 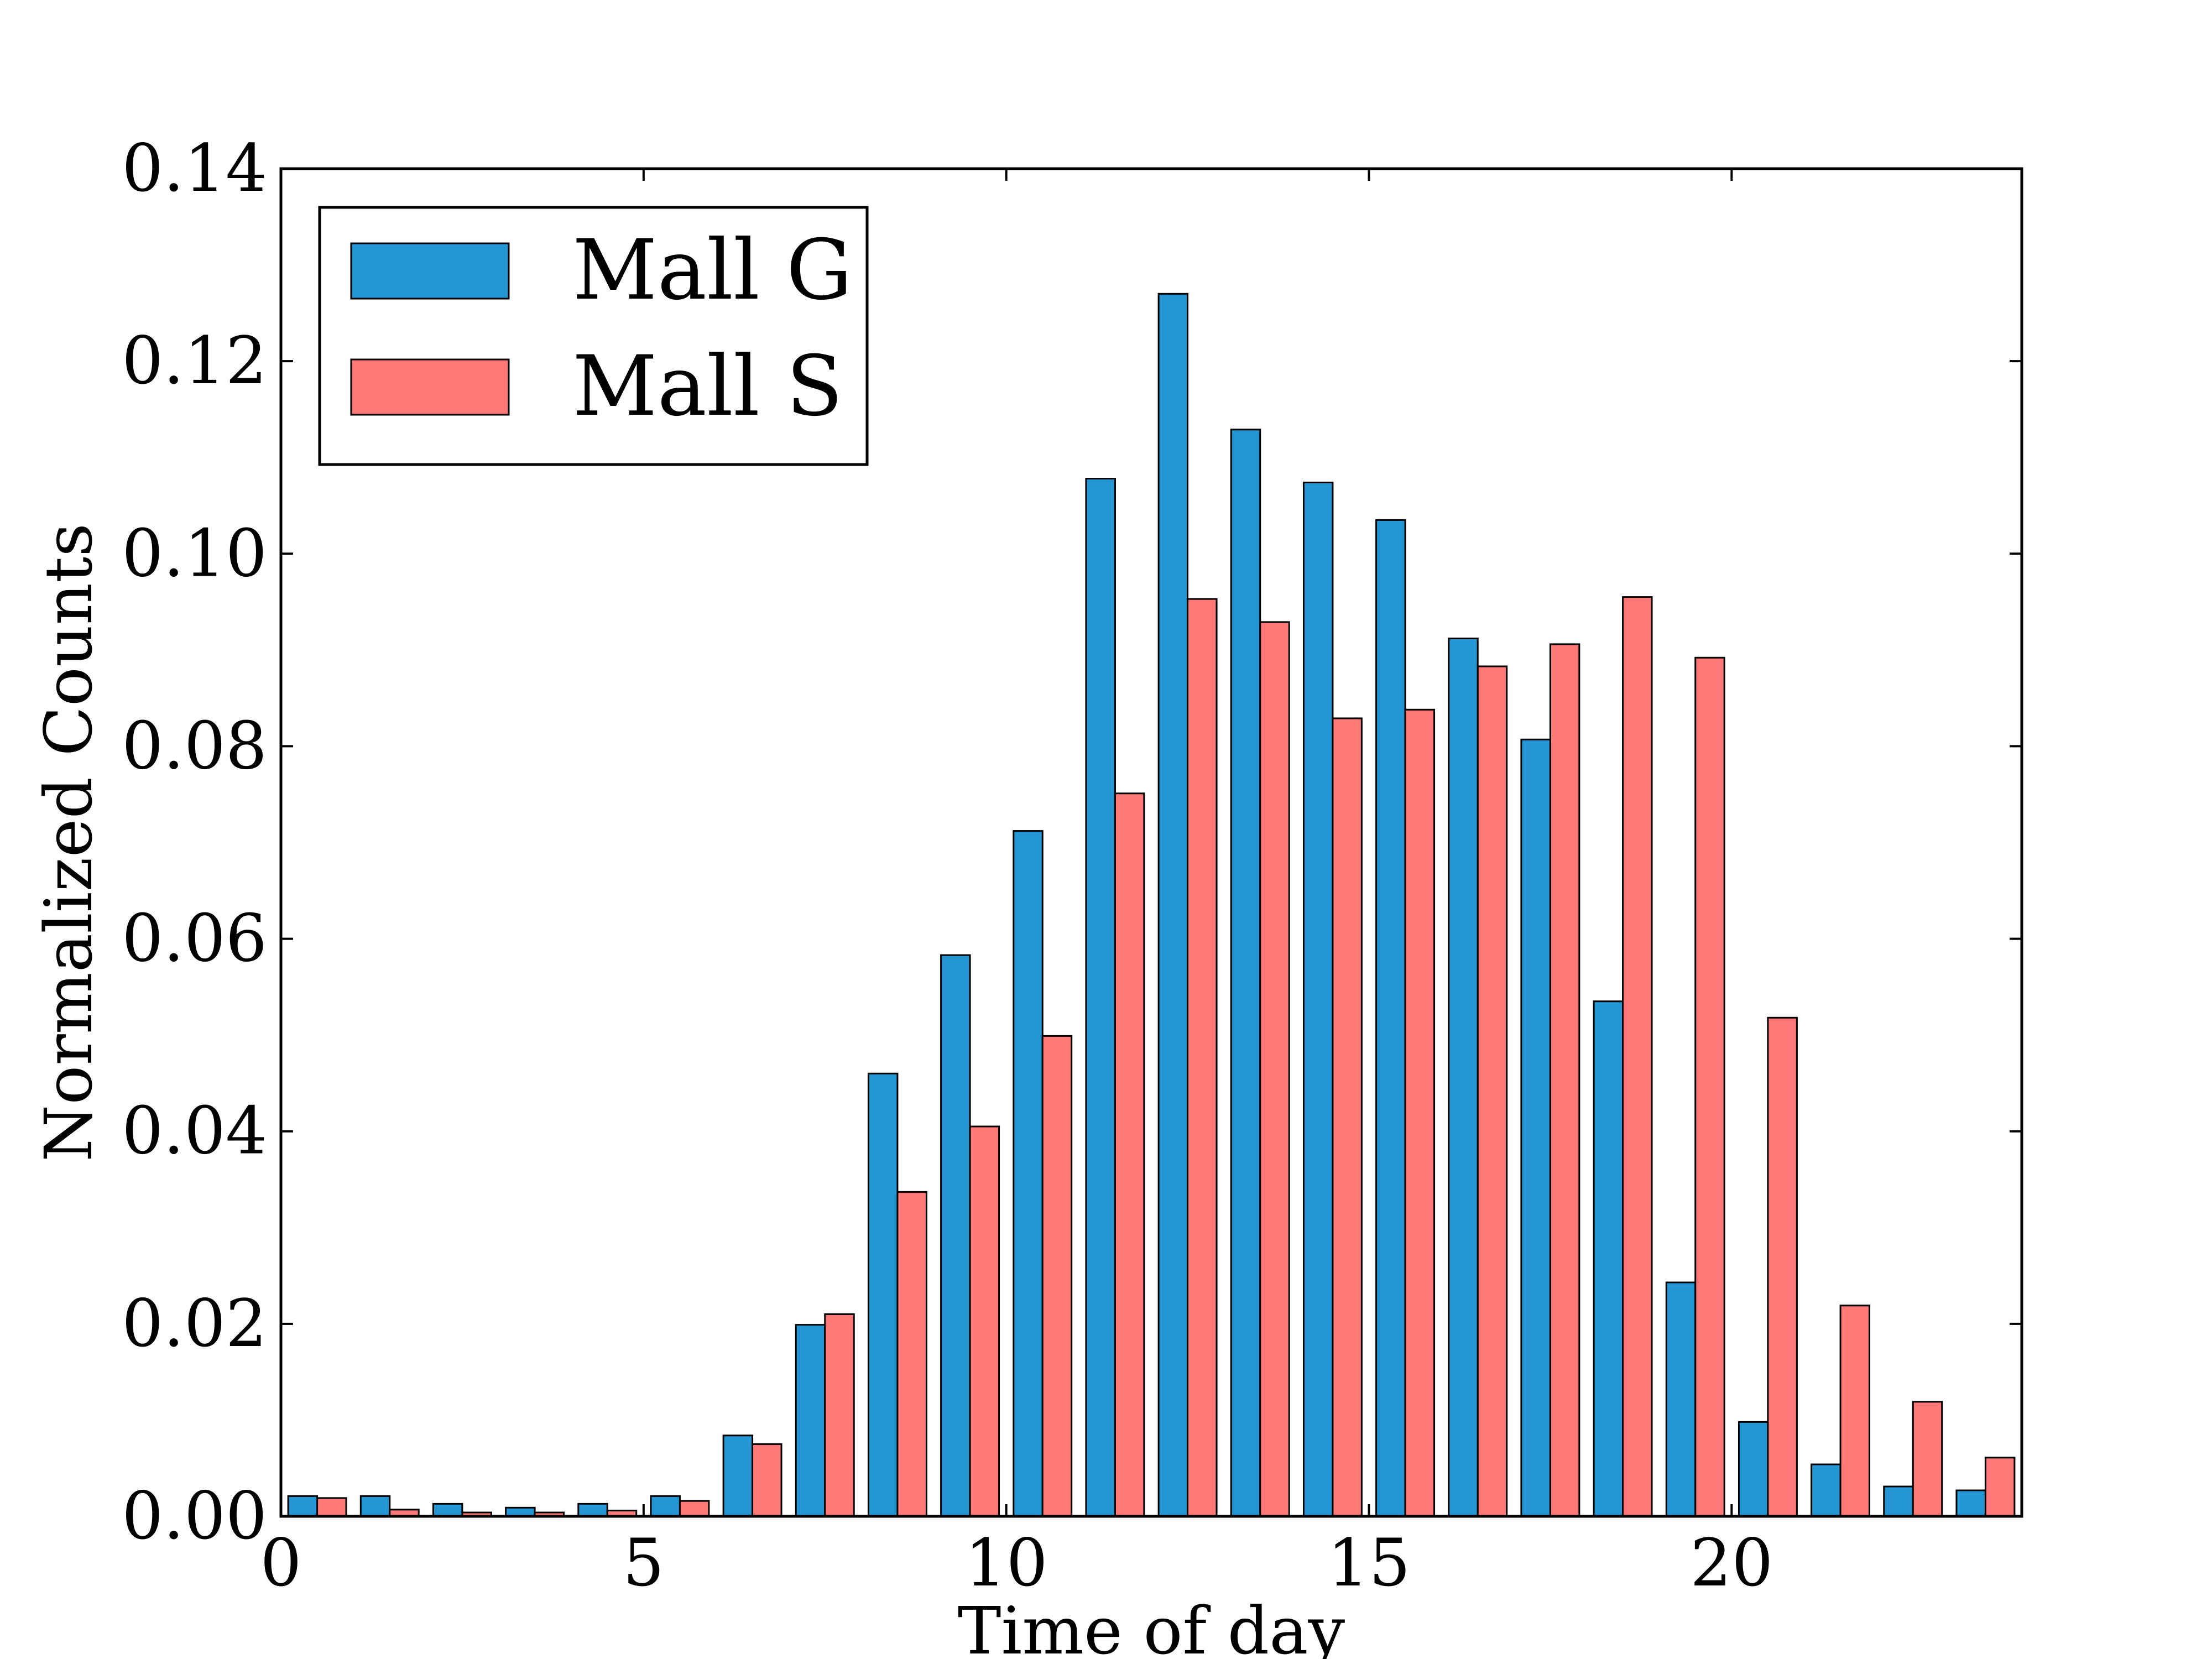 What do you see at coordinates (712, 271) in the screenshot?
I see `legend-label-mall-g: Mall G` at bounding box center [712, 271].